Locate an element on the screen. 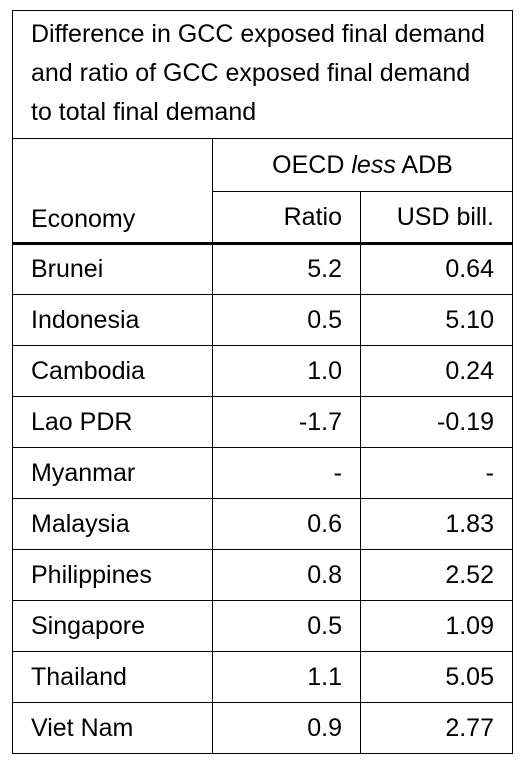 This screenshot has height=762, width=528. economy-cell: Philippines is located at coordinates (112, 575).